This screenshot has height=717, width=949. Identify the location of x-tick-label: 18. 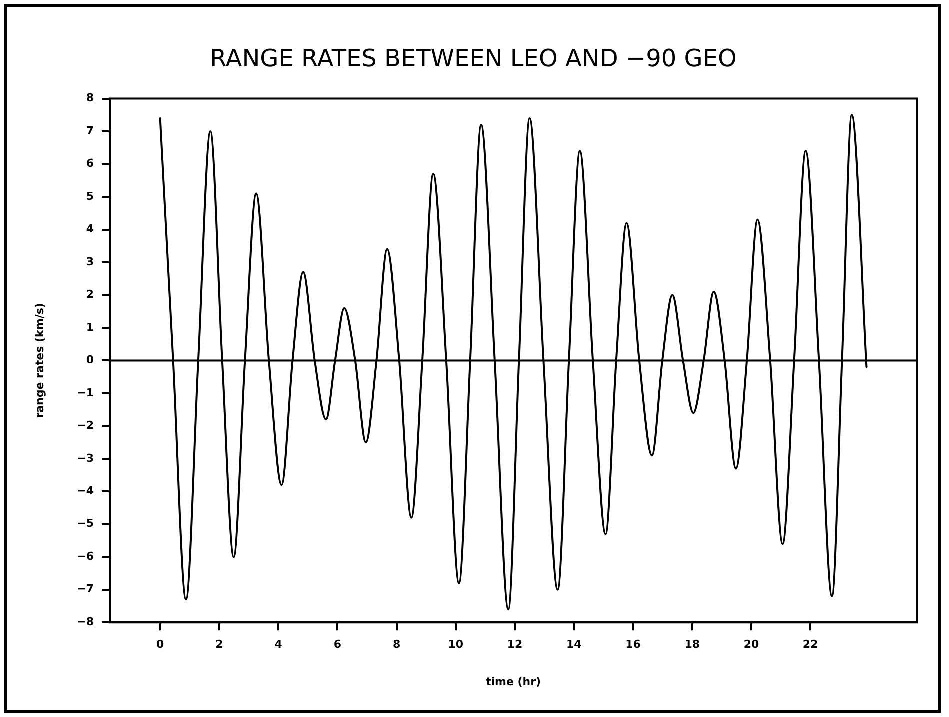
(692, 645).